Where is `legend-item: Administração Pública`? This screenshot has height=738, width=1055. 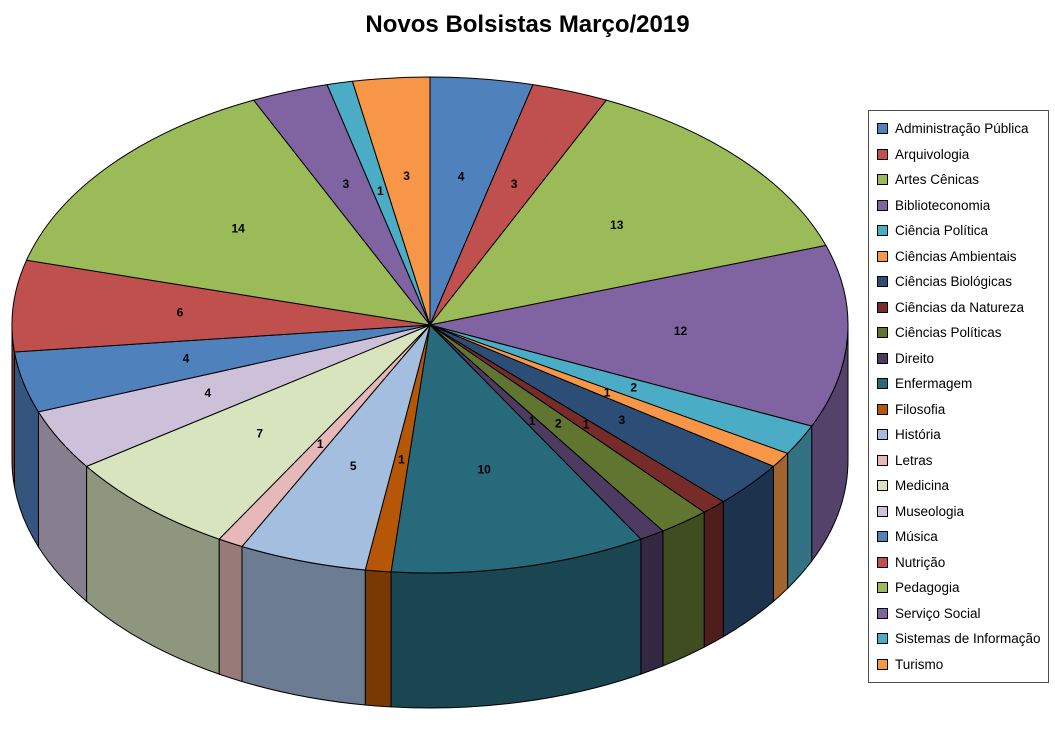
legend-item: Administração Pública is located at coordinates (960, 129).